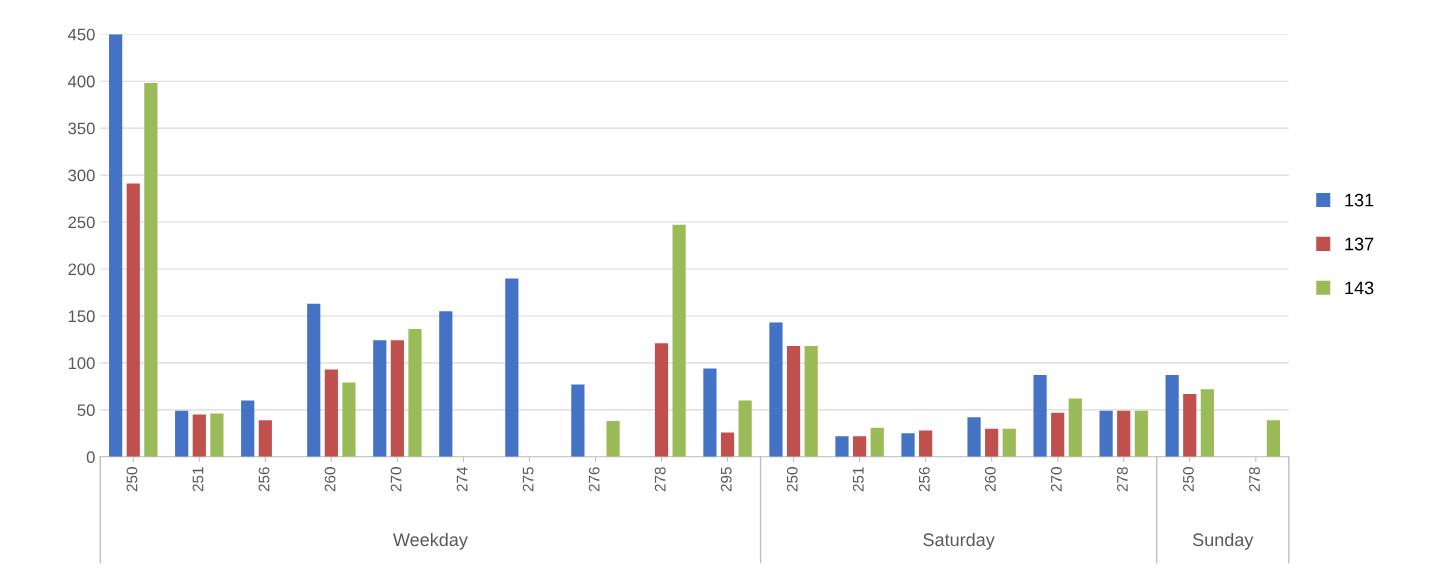  I want to click on y-tick-label: 100, so click(81, 363).